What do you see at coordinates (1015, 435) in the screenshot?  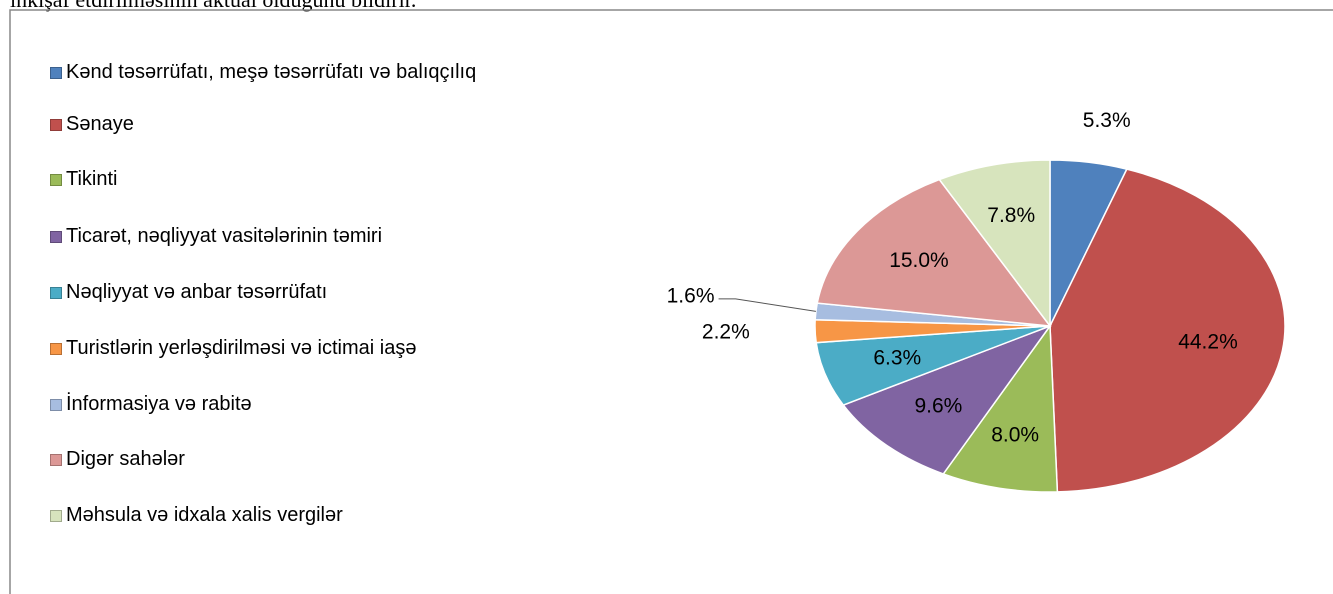 I see `data-label: 8.0%` at bounding box center [1015, 435].